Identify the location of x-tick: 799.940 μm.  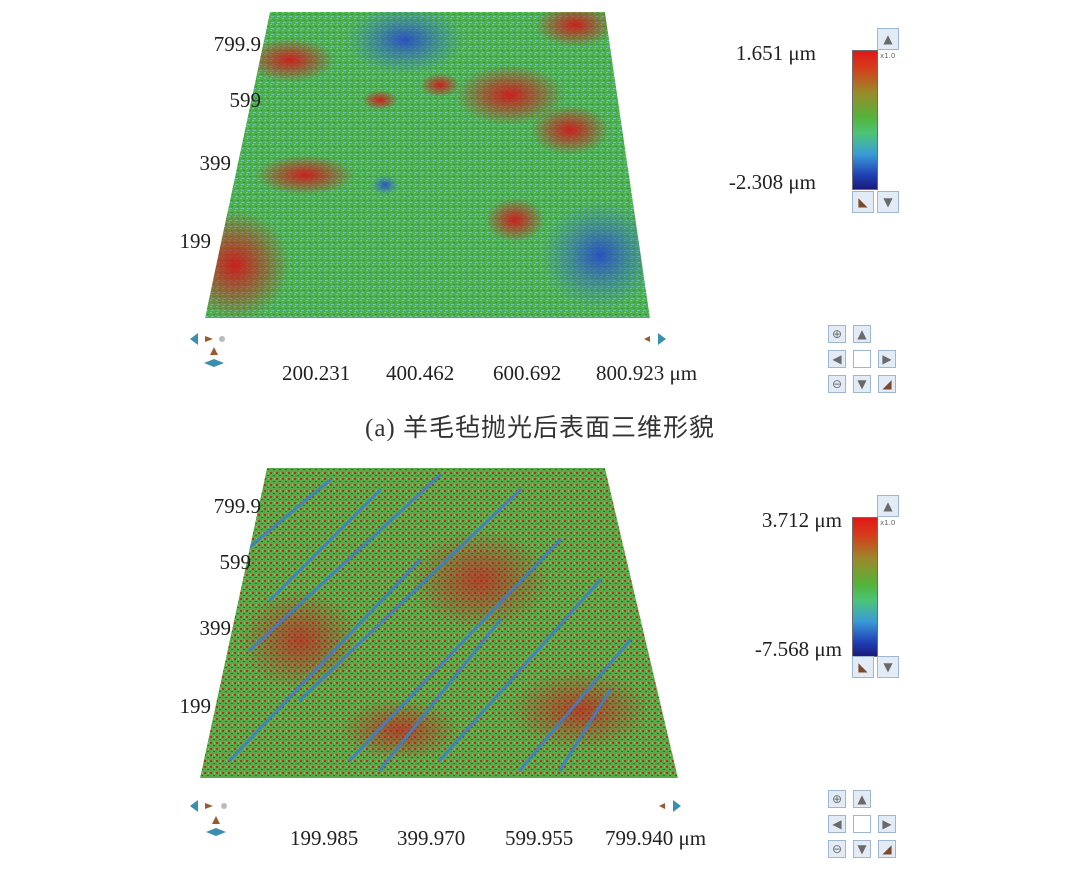
(656, 838).